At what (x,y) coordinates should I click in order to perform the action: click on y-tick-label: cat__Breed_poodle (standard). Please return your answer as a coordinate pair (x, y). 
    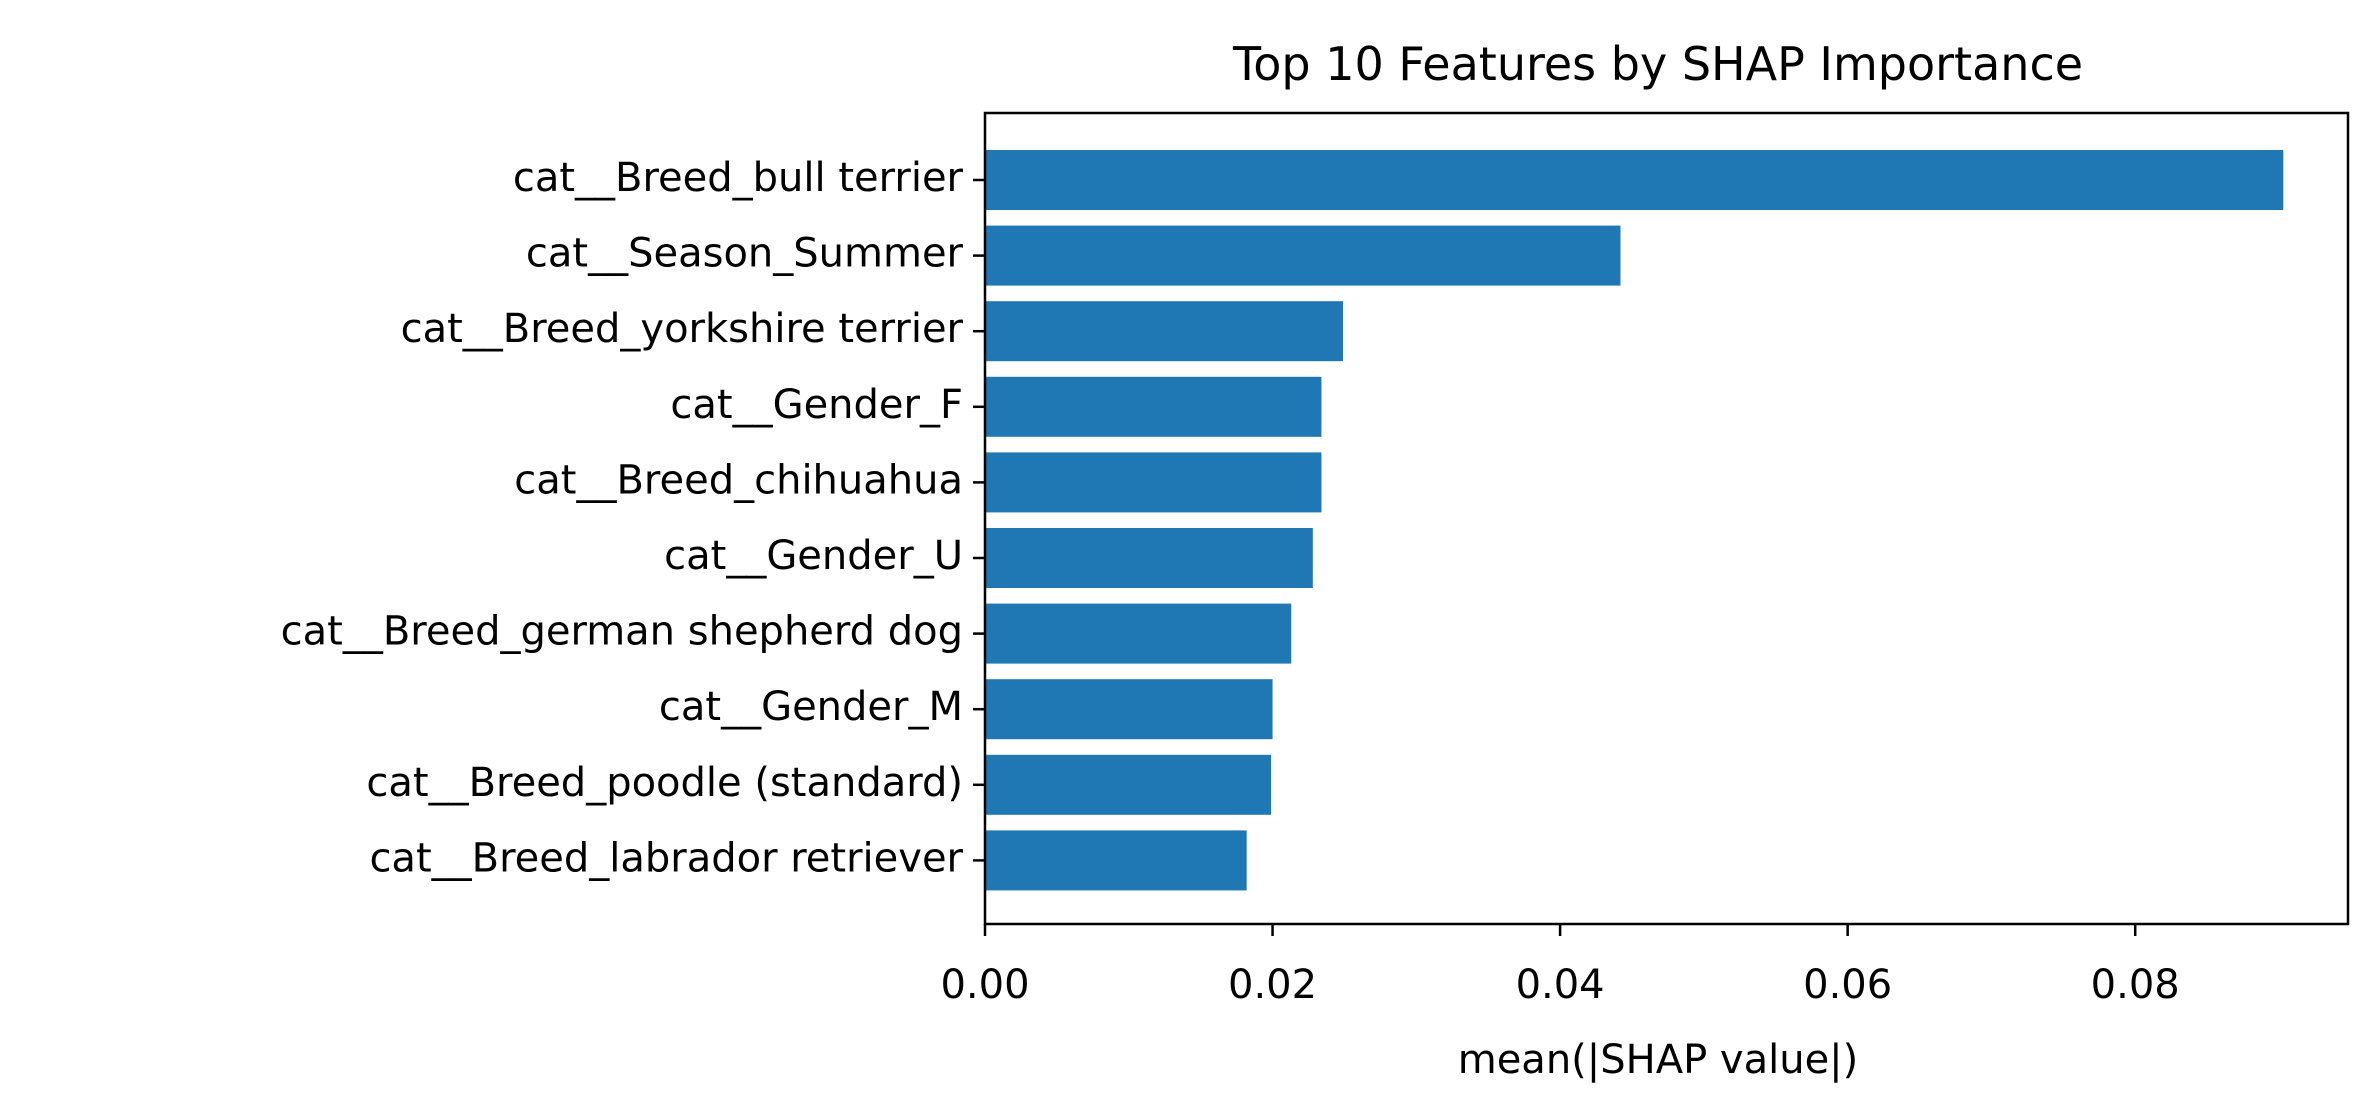
    Looking at the image, I should click on (664, 783).